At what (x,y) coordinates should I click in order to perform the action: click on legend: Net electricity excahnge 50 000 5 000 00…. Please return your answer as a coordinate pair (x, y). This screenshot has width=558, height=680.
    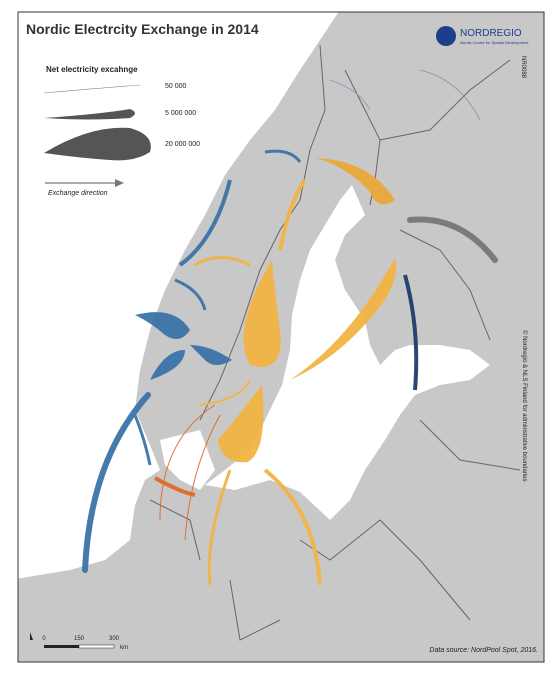
    Looking at the image, I should click on (121, 131).